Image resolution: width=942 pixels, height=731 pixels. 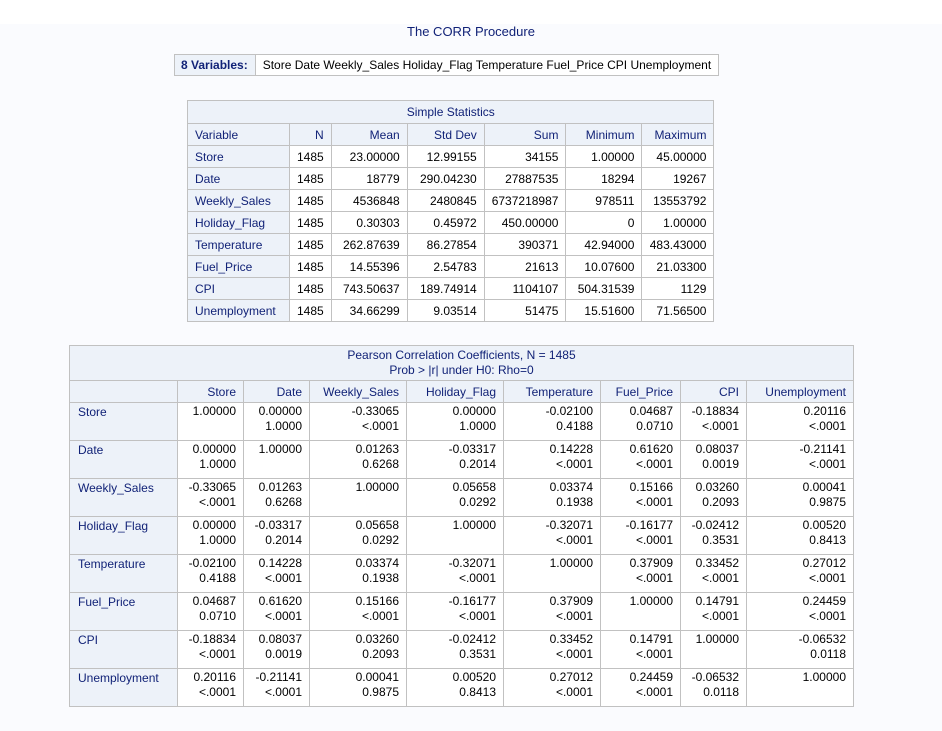 I want to click on row-header: Store, so click(x=238, y=156).